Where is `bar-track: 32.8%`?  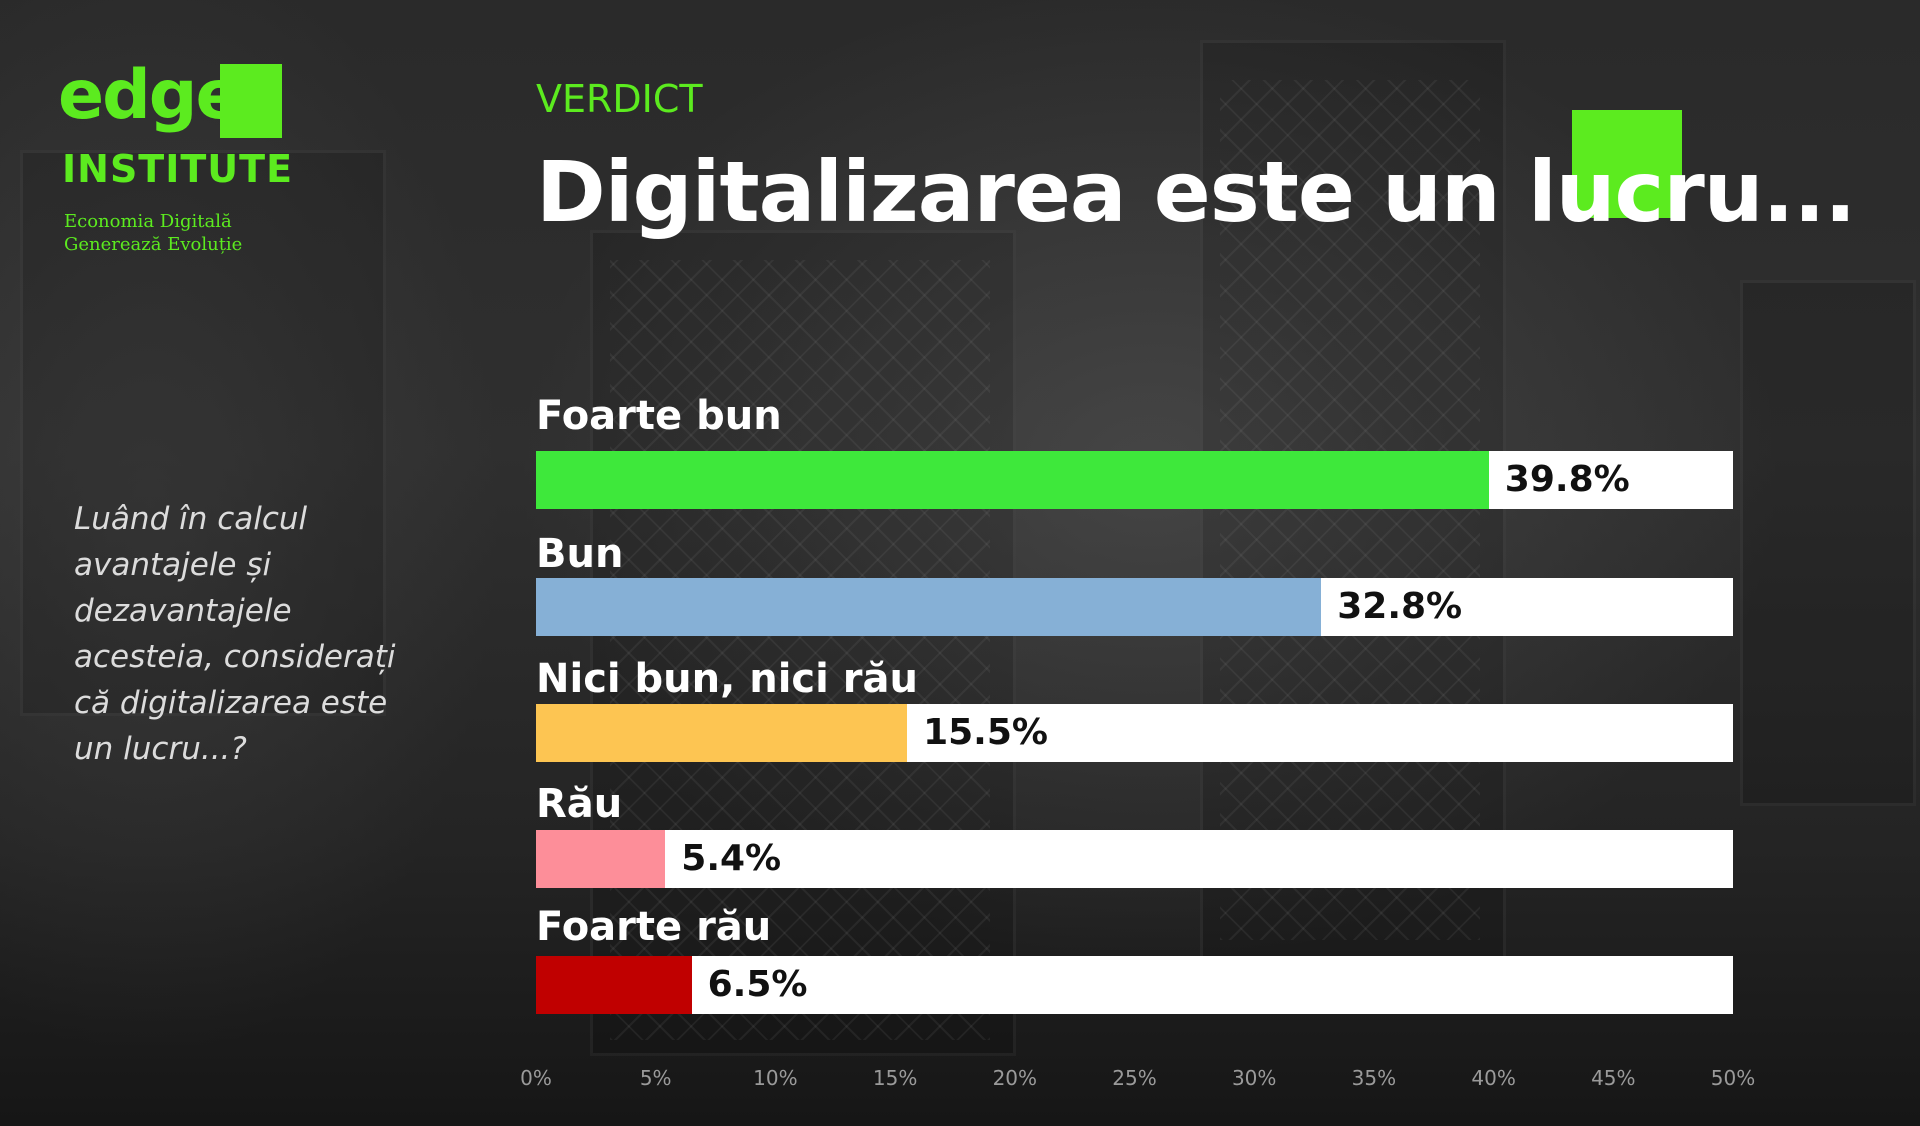
bar-track: 32.8% is located at coordinates (1134, 607).